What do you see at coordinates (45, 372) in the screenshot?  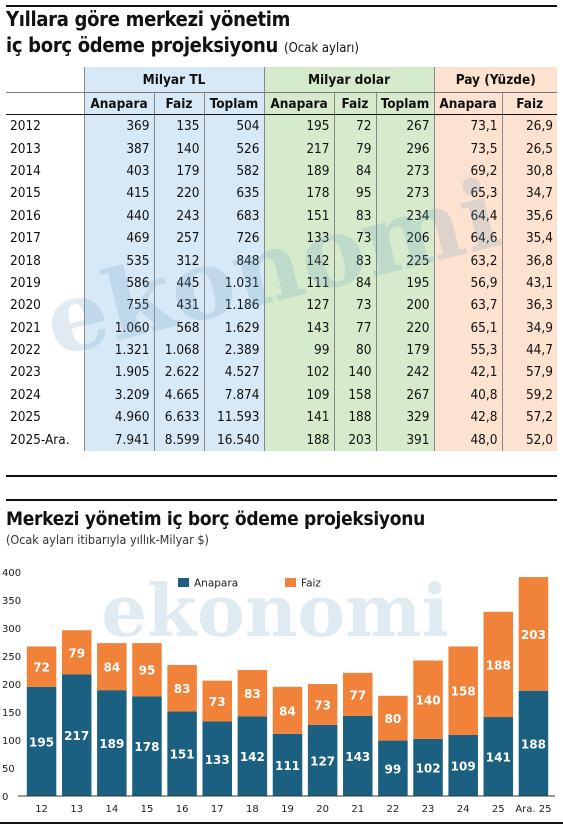 I see `year-cell: 2023` at bounding box center [45, 372].